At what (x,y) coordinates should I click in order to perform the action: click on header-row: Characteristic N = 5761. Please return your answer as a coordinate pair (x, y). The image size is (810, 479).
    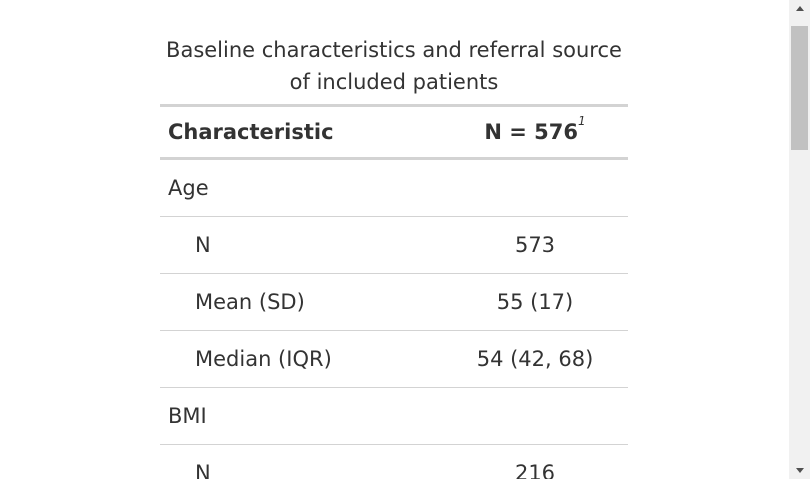
    Looking at the image, I should click on (394, 132).